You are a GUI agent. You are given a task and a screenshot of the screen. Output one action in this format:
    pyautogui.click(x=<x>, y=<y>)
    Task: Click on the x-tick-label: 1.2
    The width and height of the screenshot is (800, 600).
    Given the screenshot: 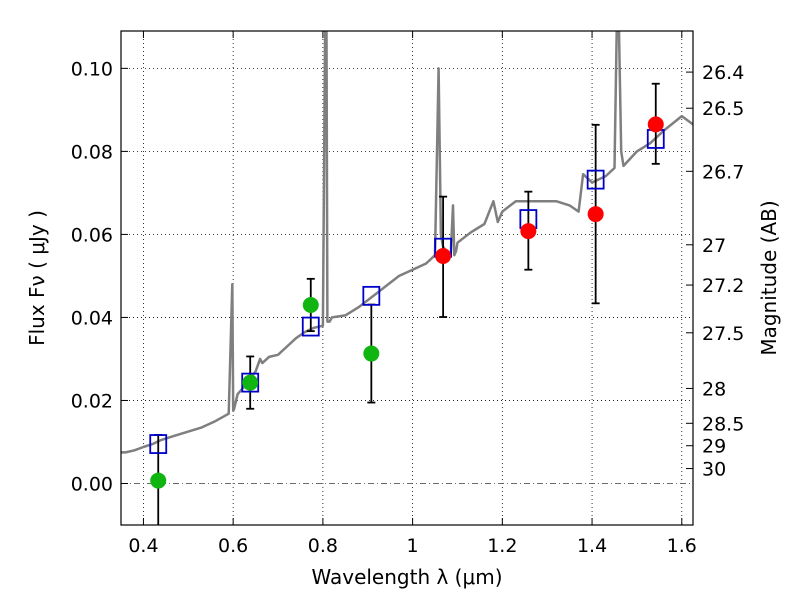 What is the action you would take?
    pyautogui.click(x=502, y=546)
    